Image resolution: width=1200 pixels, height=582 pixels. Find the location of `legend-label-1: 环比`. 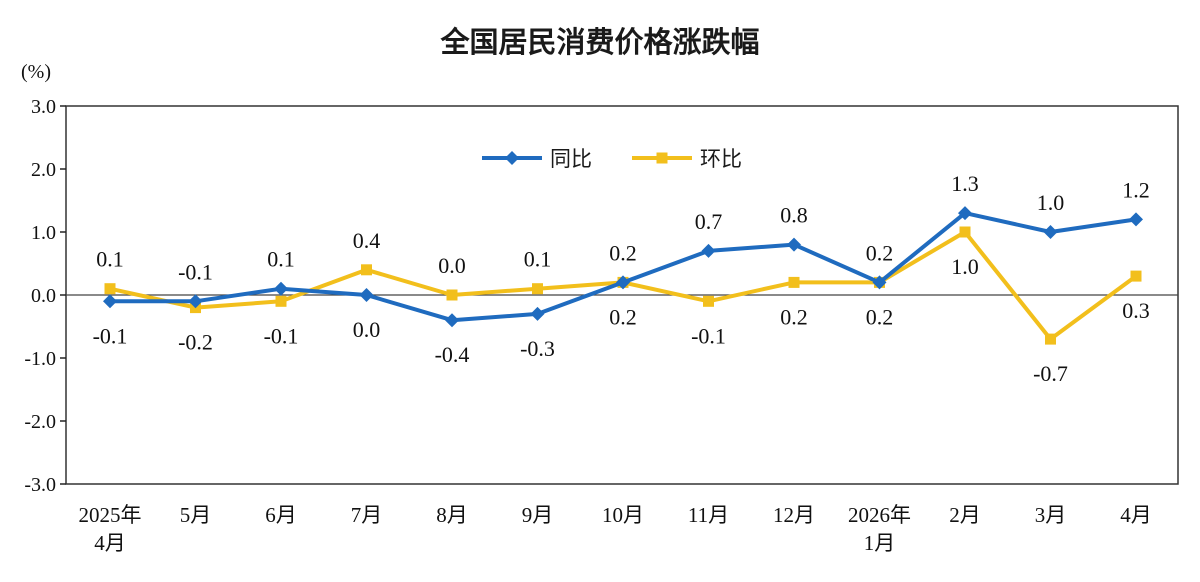

legend-label-1: 环比 is located at coordinates (721, 159).